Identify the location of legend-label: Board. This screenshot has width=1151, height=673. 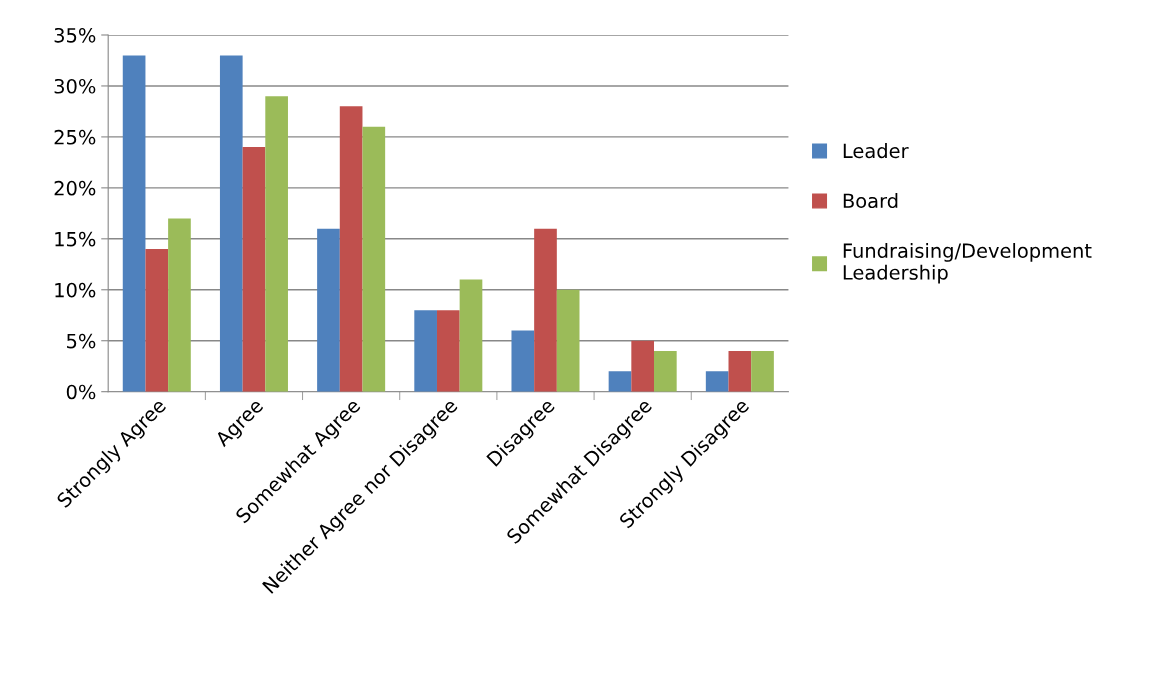
(870, 201).